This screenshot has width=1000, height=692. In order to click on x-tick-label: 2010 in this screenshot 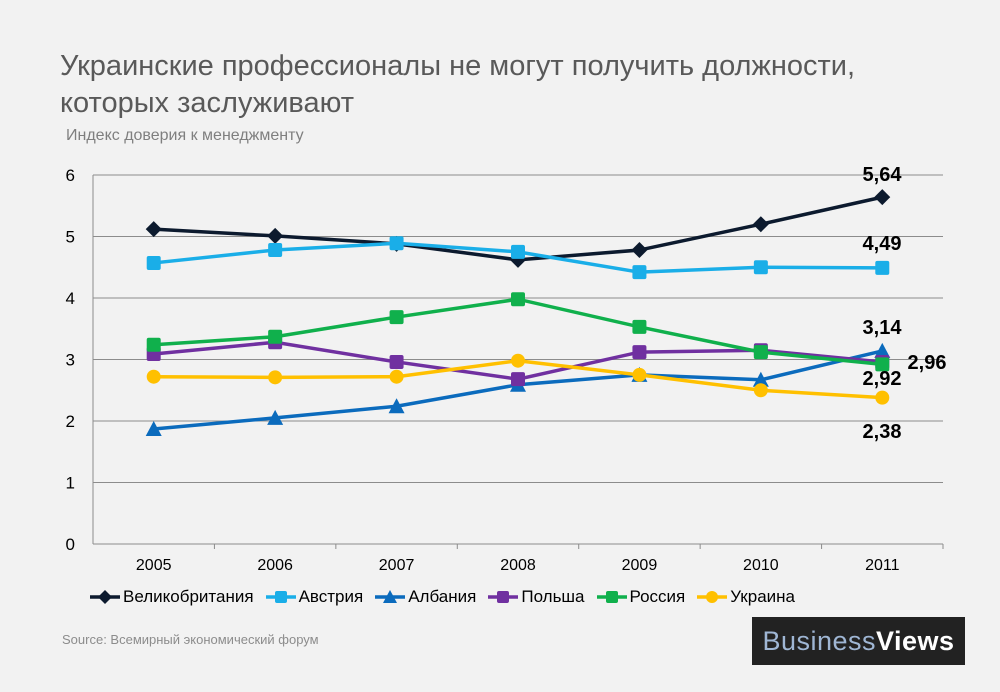, I will do `click(761, 565)`.